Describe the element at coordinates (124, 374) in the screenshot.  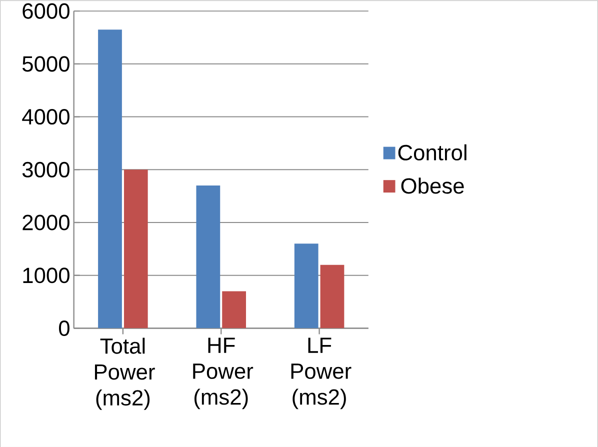
I see `x-tick-label: Total Power (ms2)` at that location.